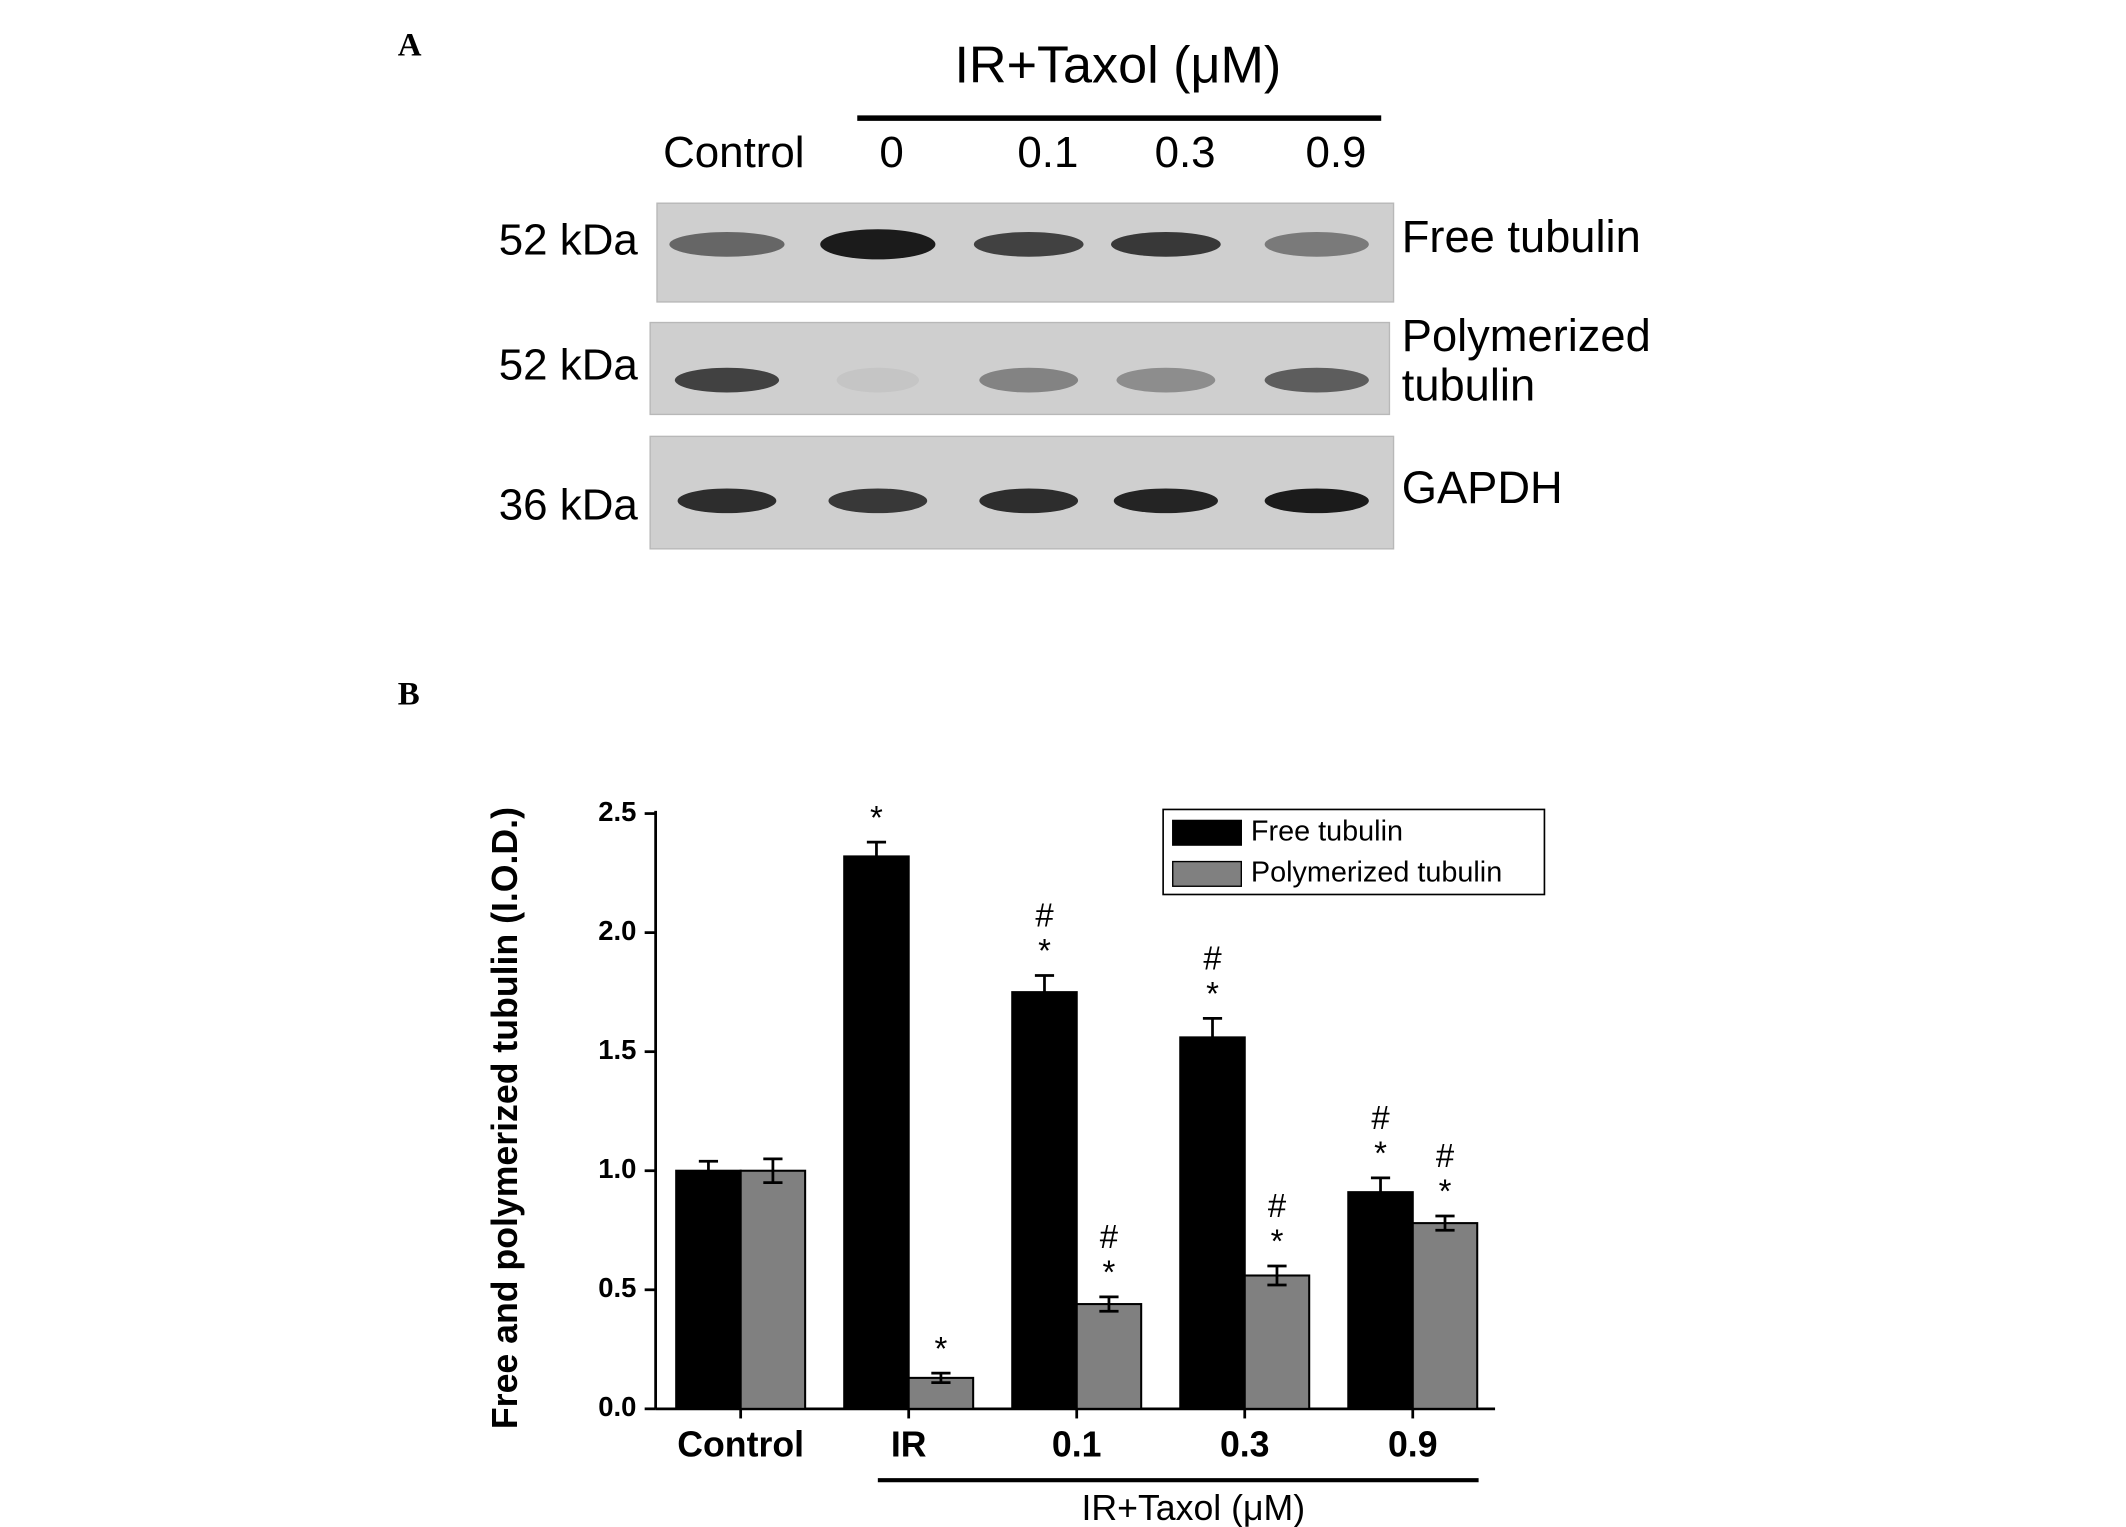 The width and height of the screenshot is (2126, 1527). Describe the element at coordinates (891, 152) in the screenshot. I see `lane-label: 0` at that location.